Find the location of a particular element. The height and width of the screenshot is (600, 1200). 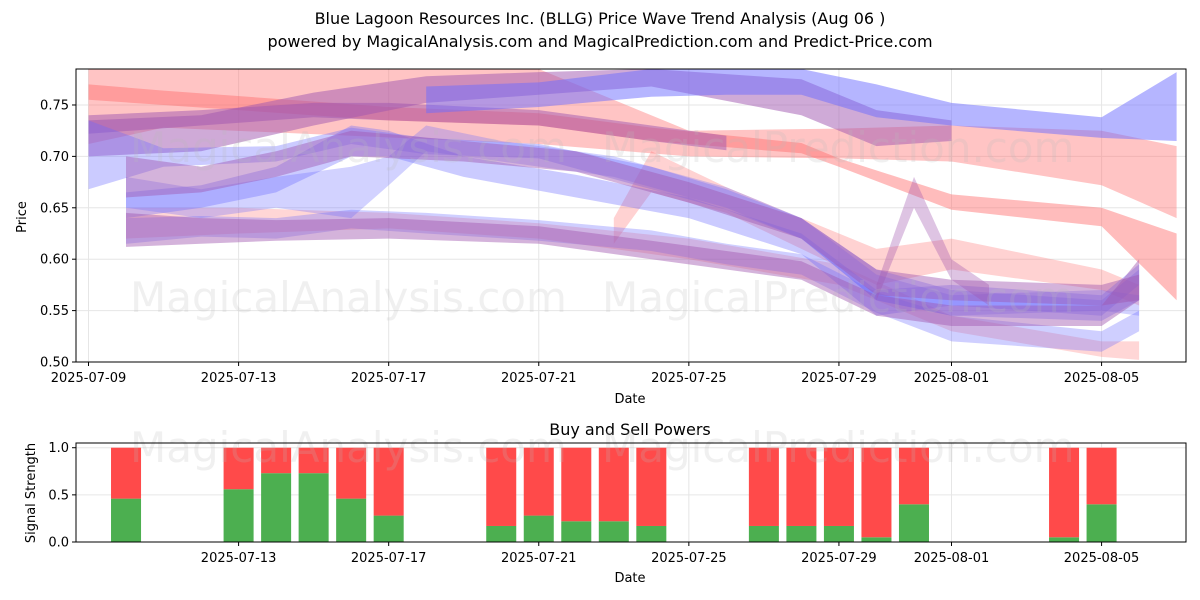

signal-x-tick-label: 2025-08-01 is located at coordinates (952, 558).